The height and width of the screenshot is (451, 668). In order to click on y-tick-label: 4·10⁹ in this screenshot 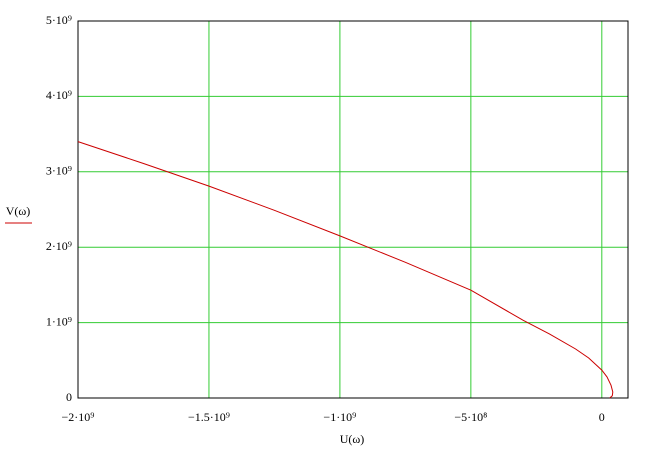, I will do `click(59, 95)`.